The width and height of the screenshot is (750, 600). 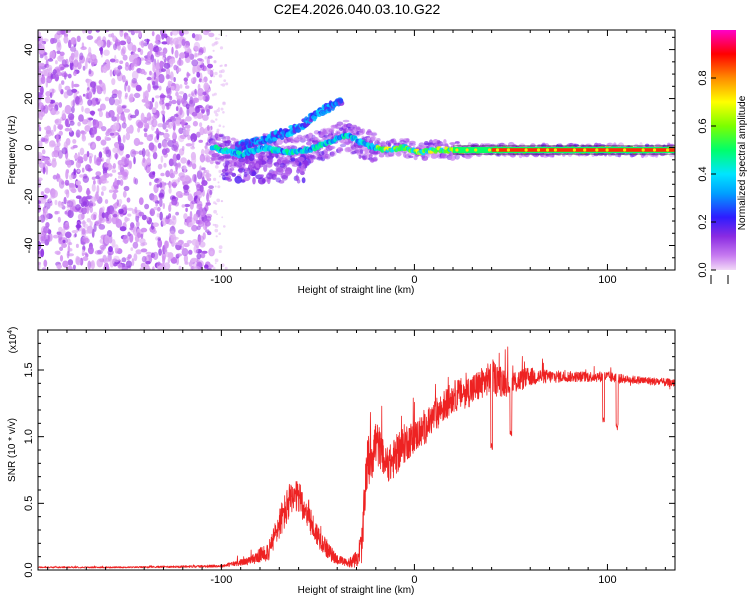 What do you see at coordinates (329, 109) in the screenshot?
I see `spectrogram-branch-mark` at bounding box center [329, 109].